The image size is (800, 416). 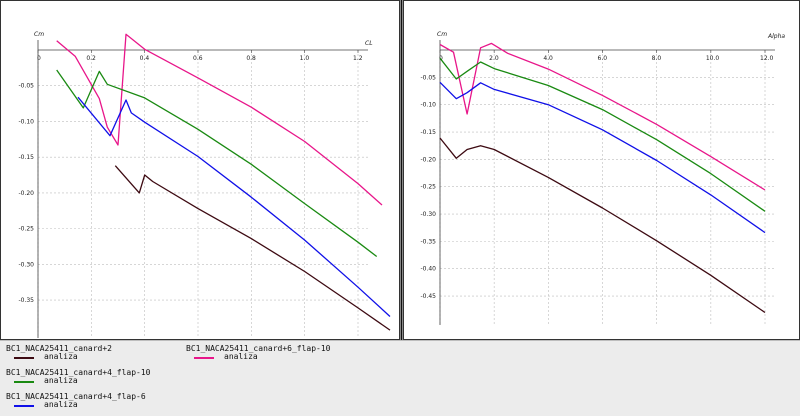 I want to click on x-tick-label: 1.2, so click(x=358, y=58).